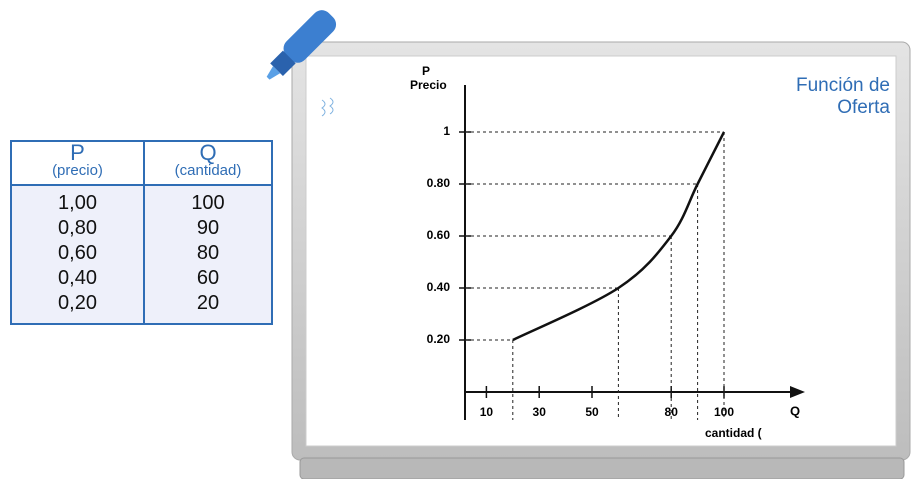 The height and width of the screenshot is (479, 914). What do you see at coordinates (208, 152) in the screenshot?
I see `column-symbol: Q` at bounding box center [208, 152].